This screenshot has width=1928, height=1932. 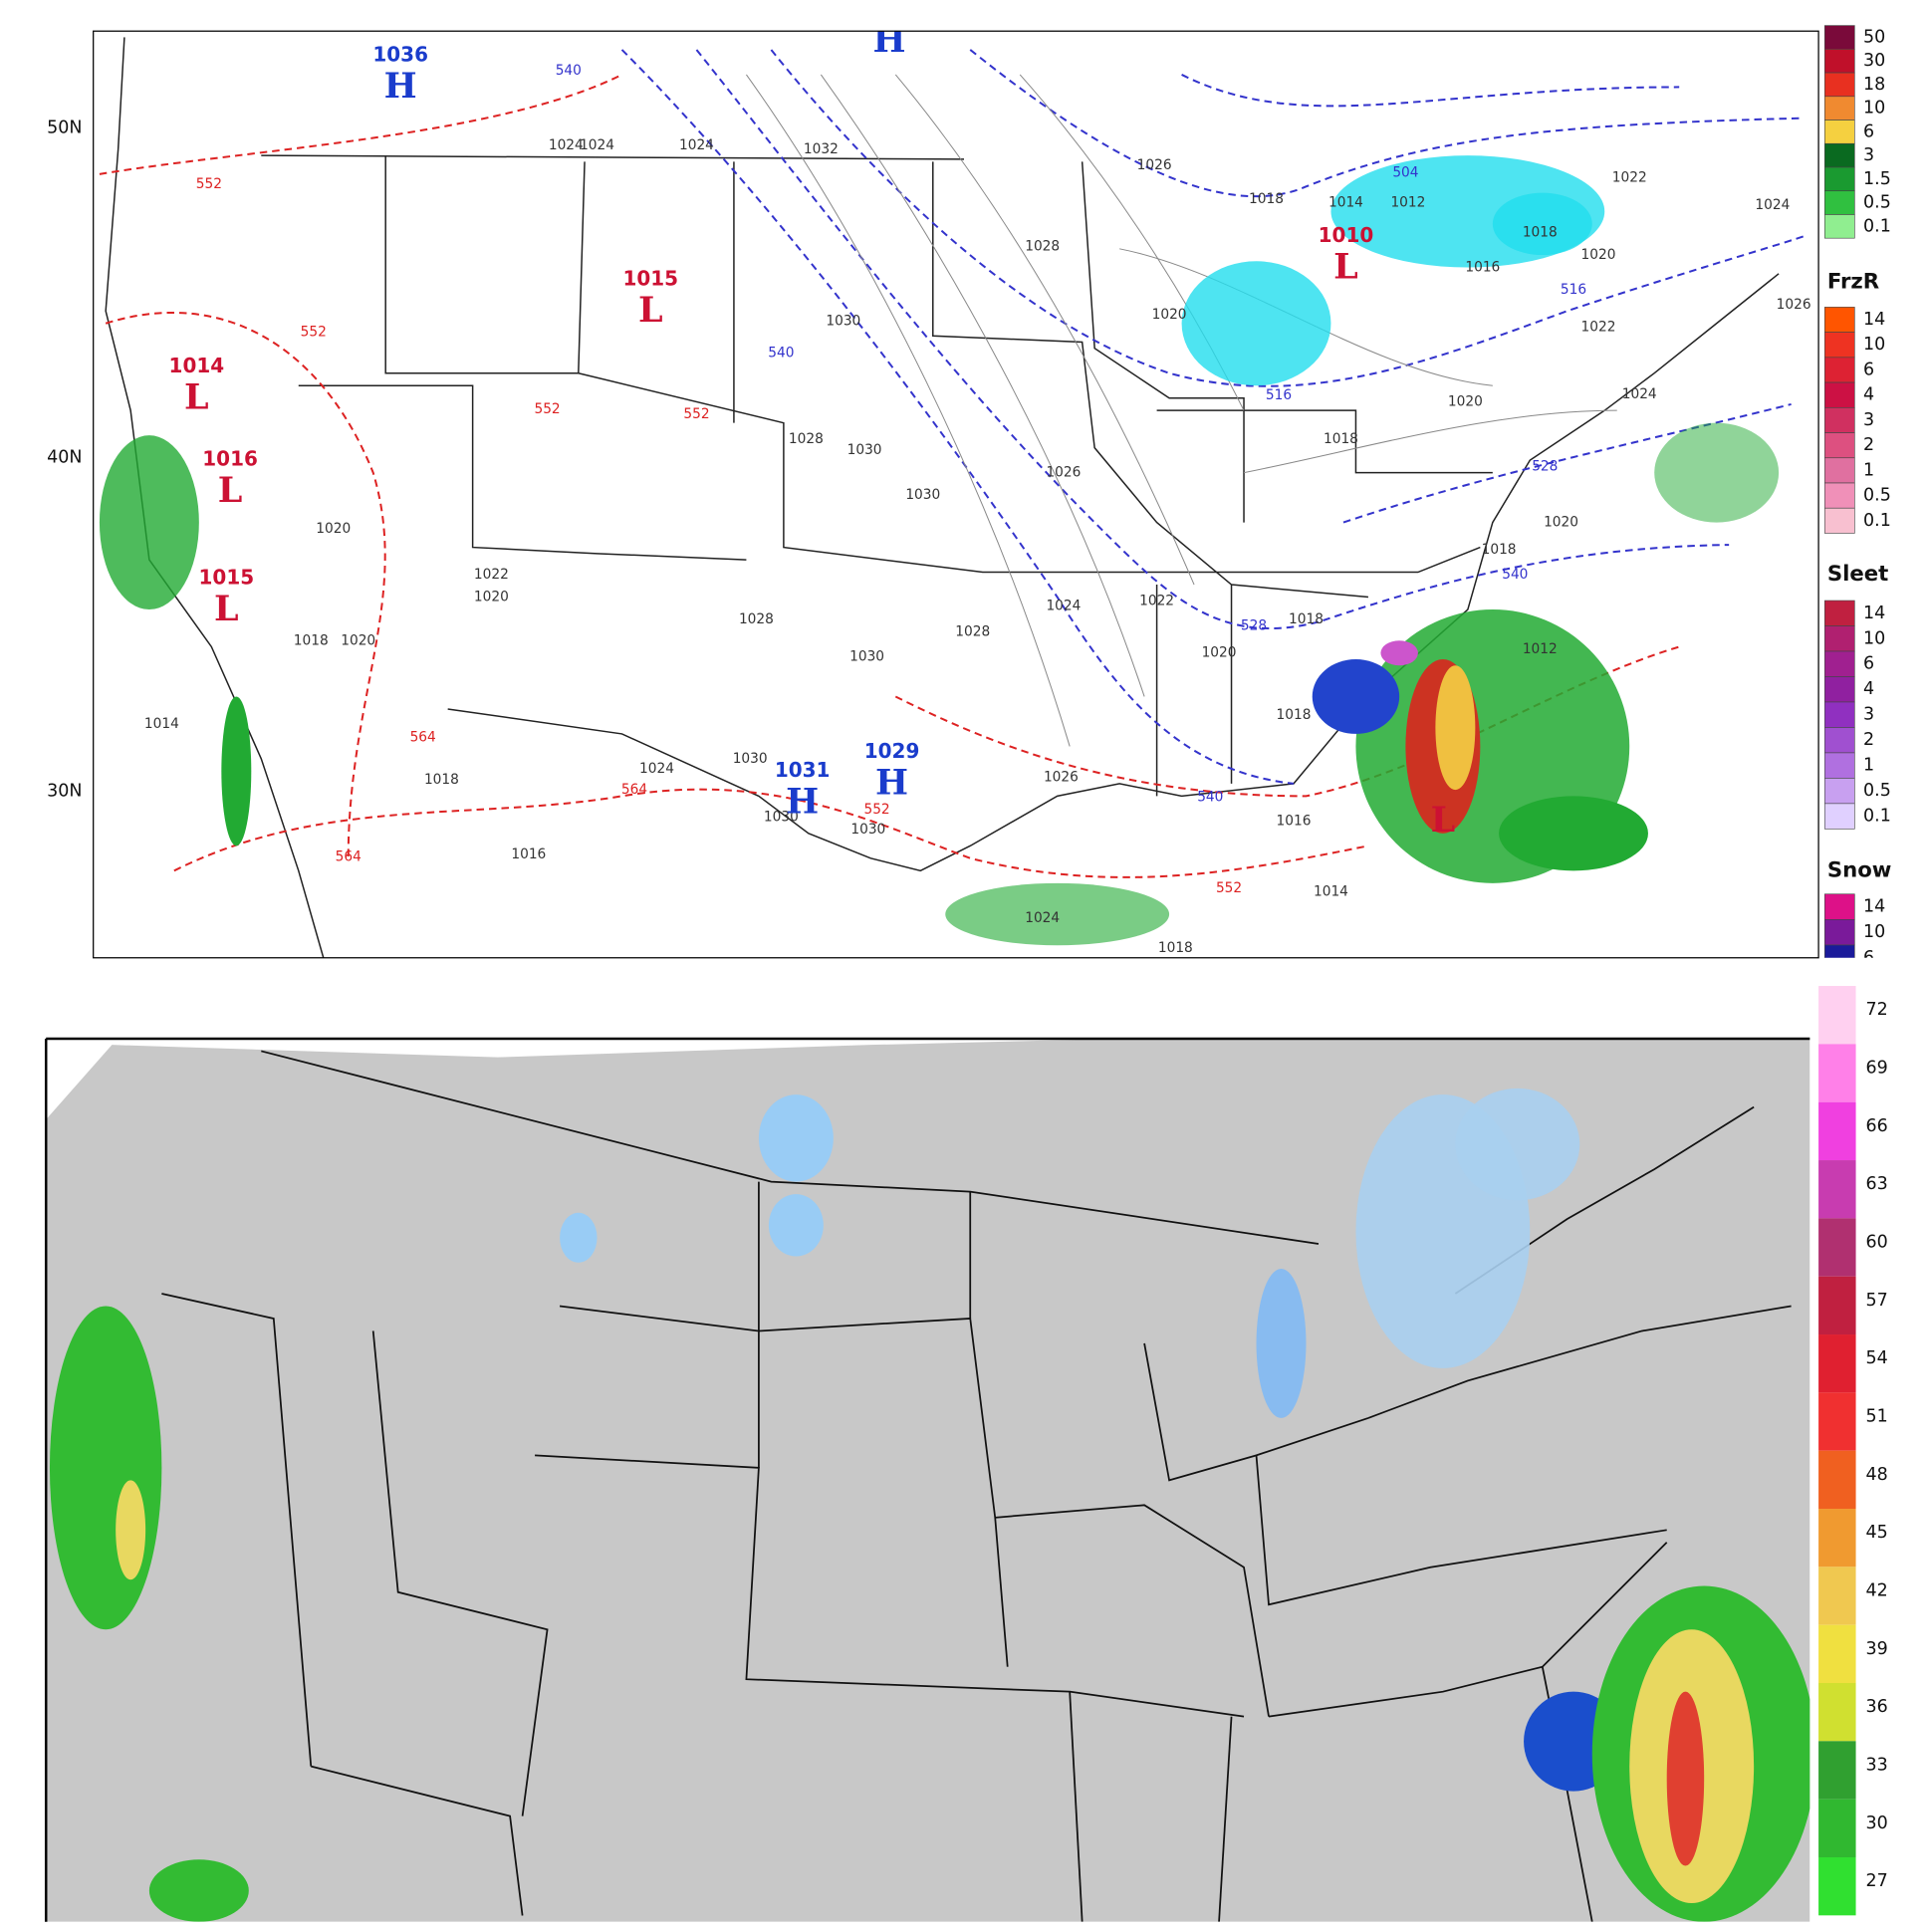 I want to click on lat-label: 30N, so click(x=64, y=791).